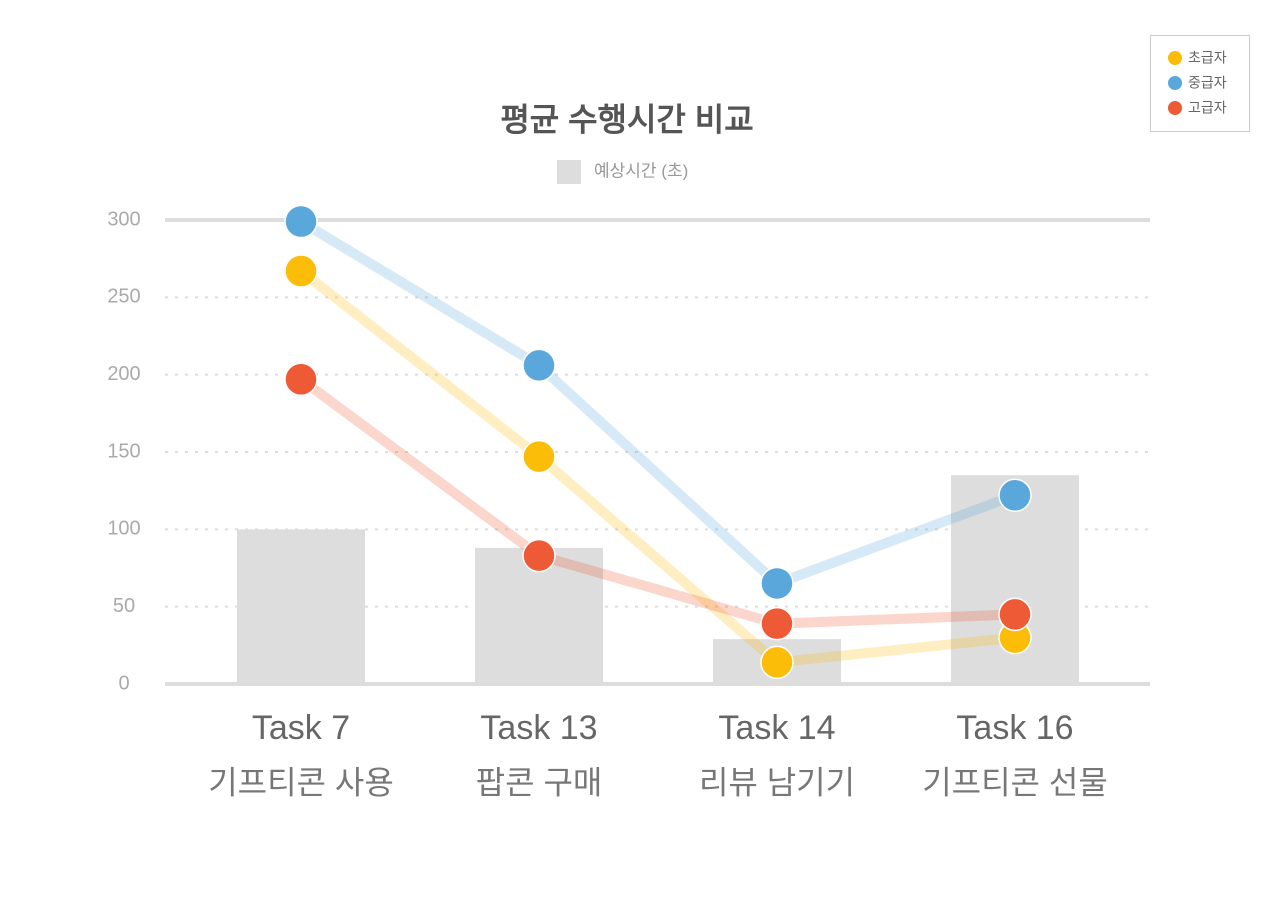 The height and width of the screenshot is (913, 1280). I want to click on x-tick-label: Task 13, so click(538, 728).